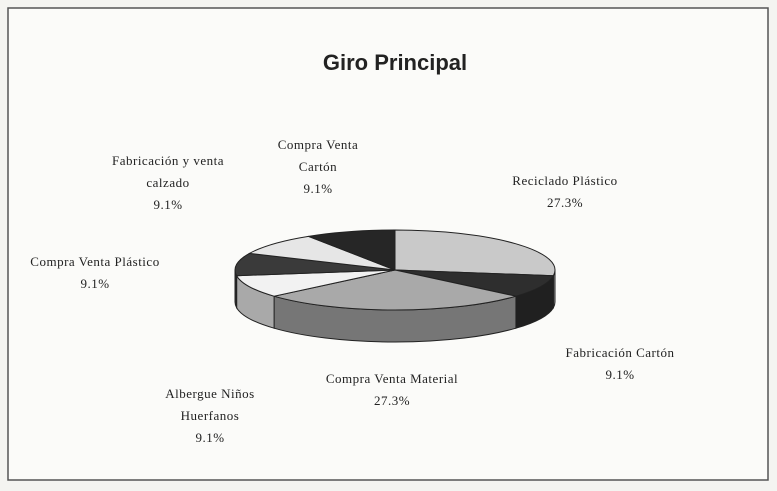  What do you see at coordinates (210, 404) in the screenshot?
I see `slice-category: Albergue Niños Huerfanos` at bounding box center [210, 404].